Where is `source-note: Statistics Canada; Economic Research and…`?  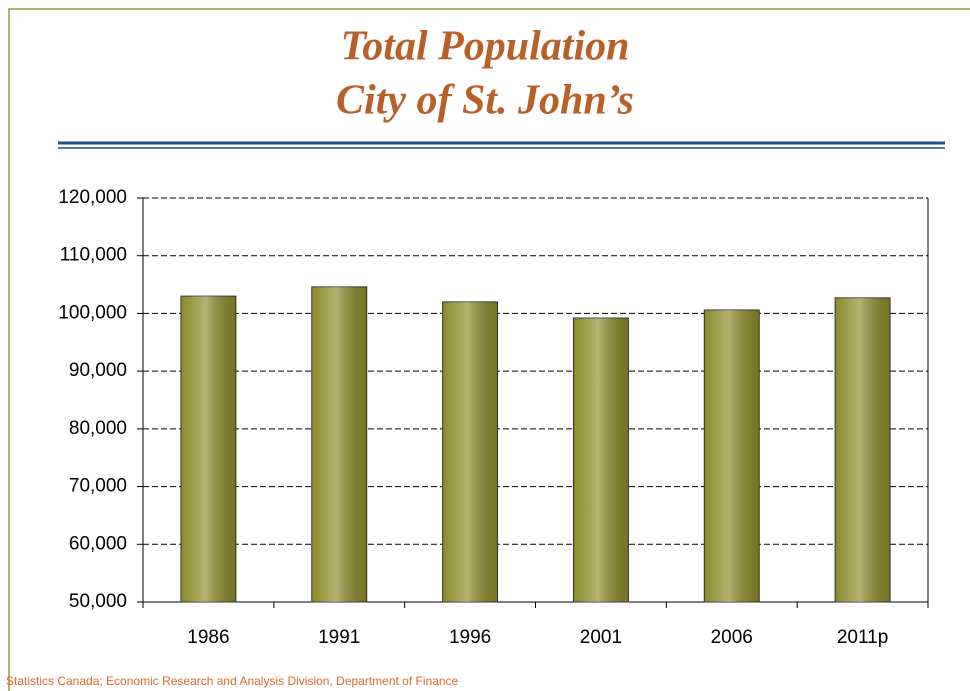 source-note: Statistics Canada; Economic Research and… is located at coordinates (232, 681).